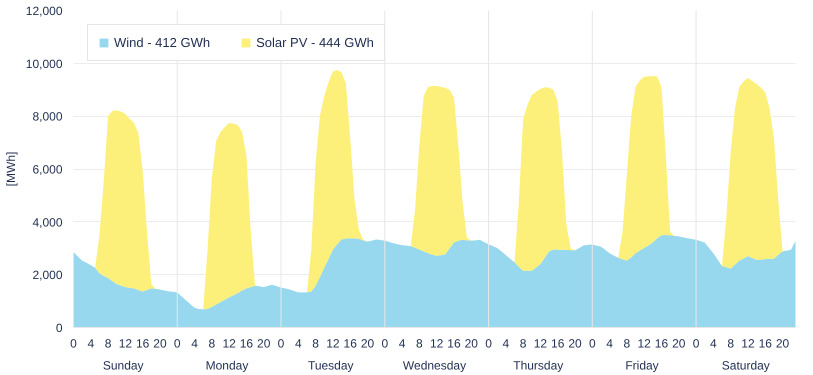 The image size is (813, 375). I want to click on y-tick-label: 0, so click(59, 328).